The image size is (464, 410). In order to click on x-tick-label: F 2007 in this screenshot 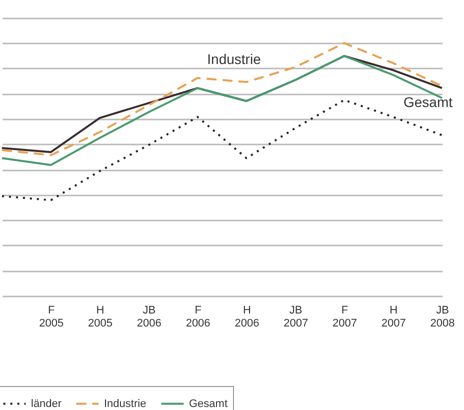, I will do `click(344, 317)`.